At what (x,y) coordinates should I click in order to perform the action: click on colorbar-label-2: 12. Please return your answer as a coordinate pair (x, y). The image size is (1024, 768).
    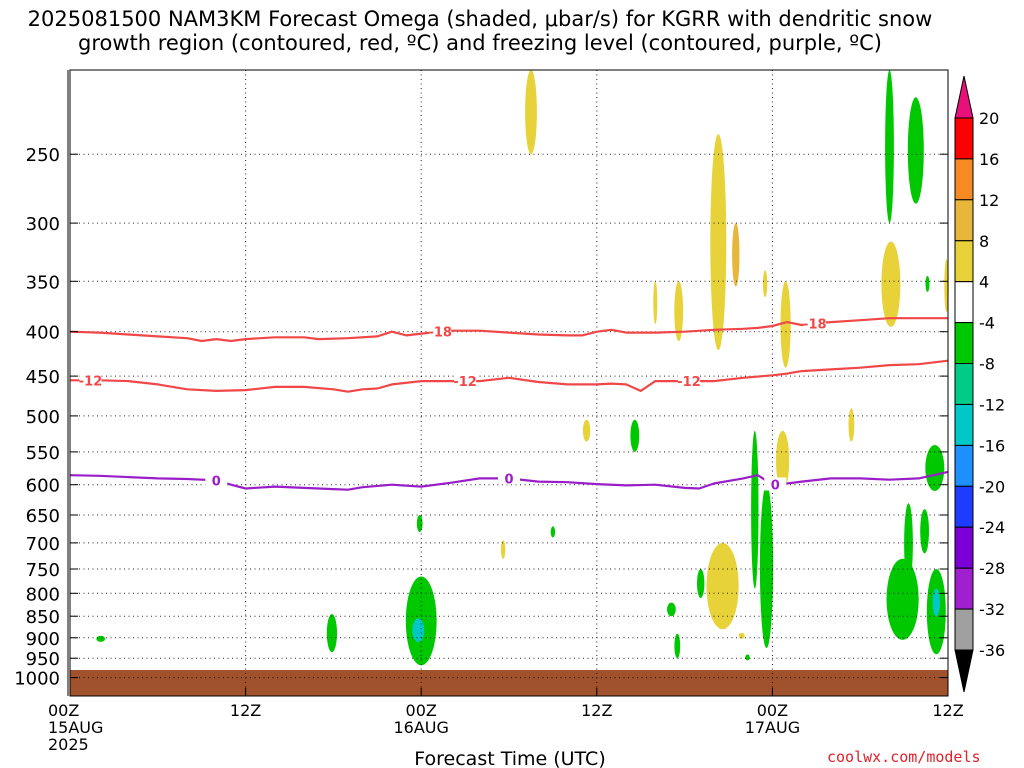
    Looking at the image, I should click on (989, 200).